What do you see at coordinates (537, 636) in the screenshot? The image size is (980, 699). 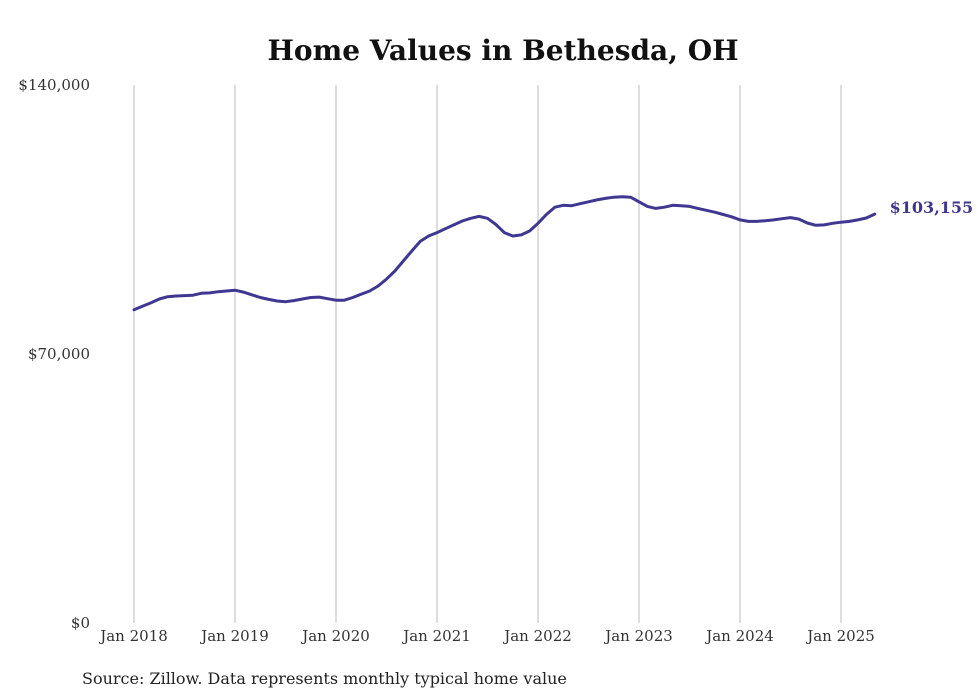 I see `x-tick-label: Jan 2022` at bounding box center [537, 636].